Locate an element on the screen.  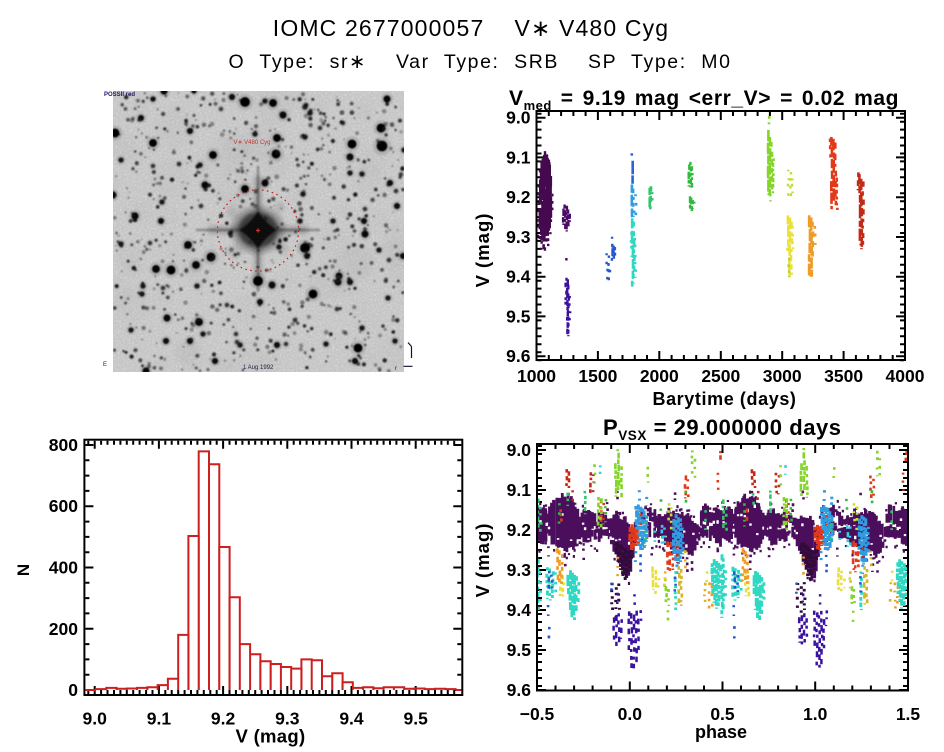
svg-text: IOMC 2677000057 V∗ V480 Cyg is located at coordinates (471, 28).